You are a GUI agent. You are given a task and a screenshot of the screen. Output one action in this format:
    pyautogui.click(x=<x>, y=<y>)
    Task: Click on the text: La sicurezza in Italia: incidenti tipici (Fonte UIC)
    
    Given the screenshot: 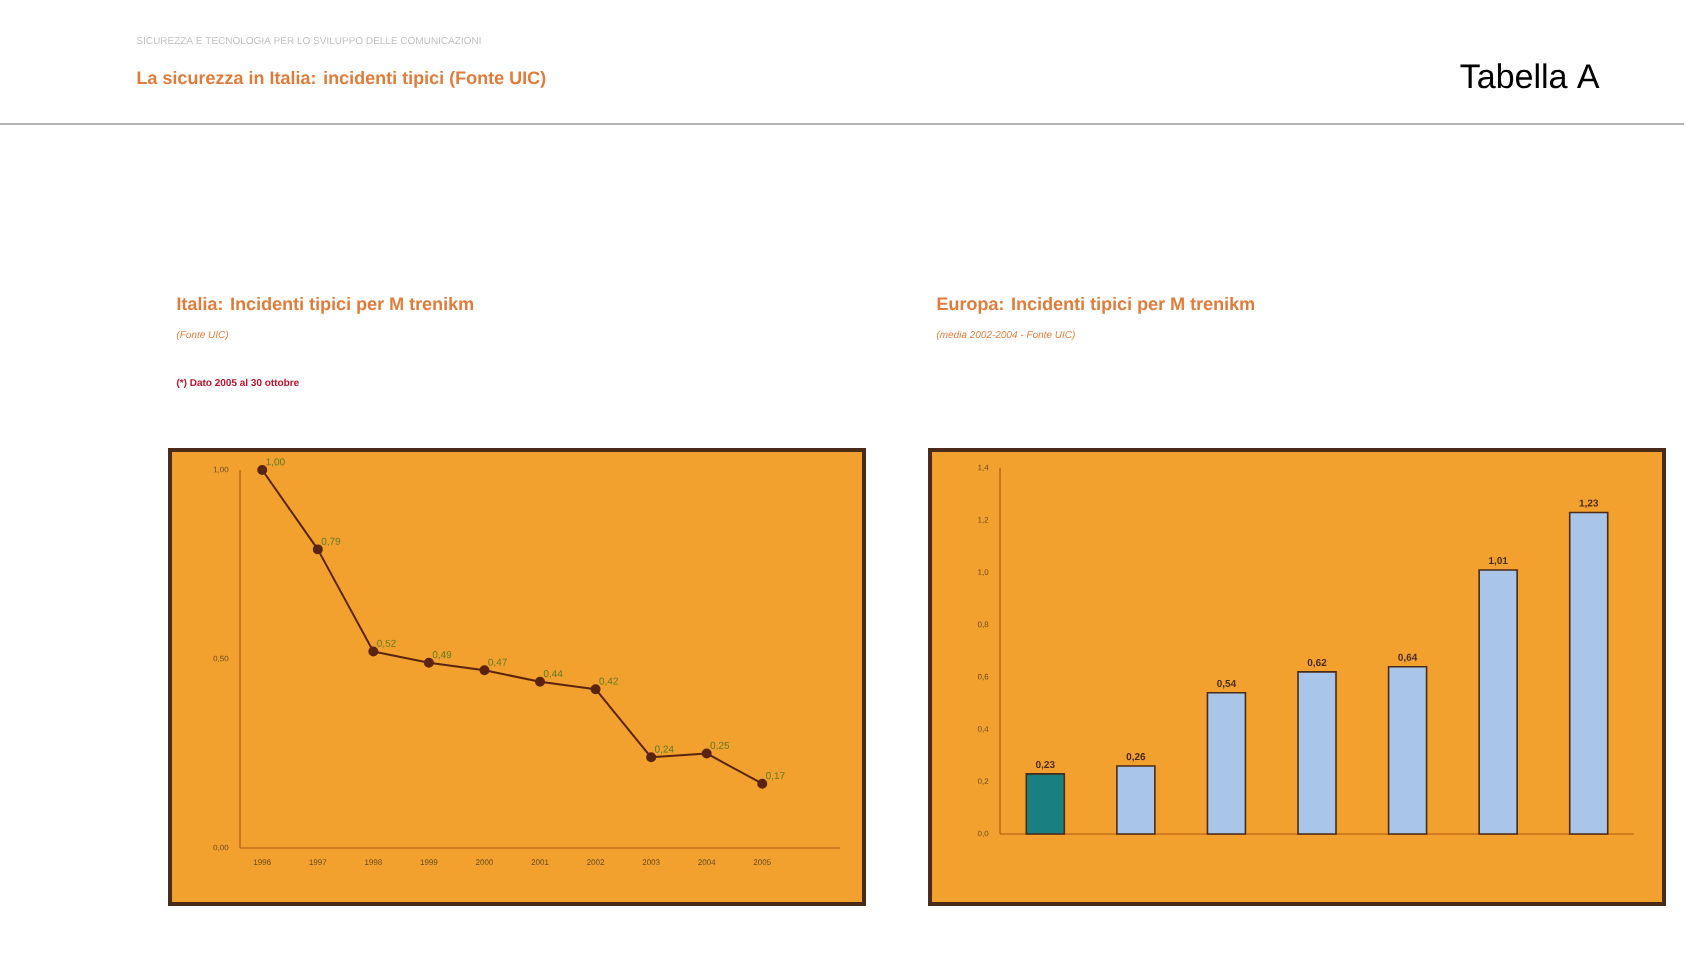 What is the action you would take?
    pyautogui.click(x=341, y=79)
    